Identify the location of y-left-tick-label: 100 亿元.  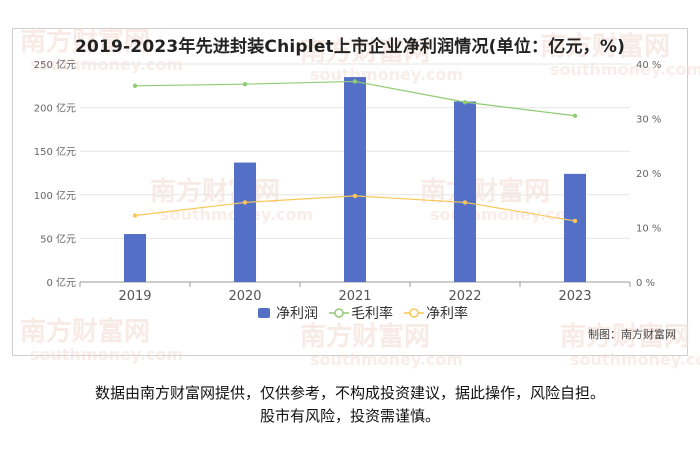
(55, 195).